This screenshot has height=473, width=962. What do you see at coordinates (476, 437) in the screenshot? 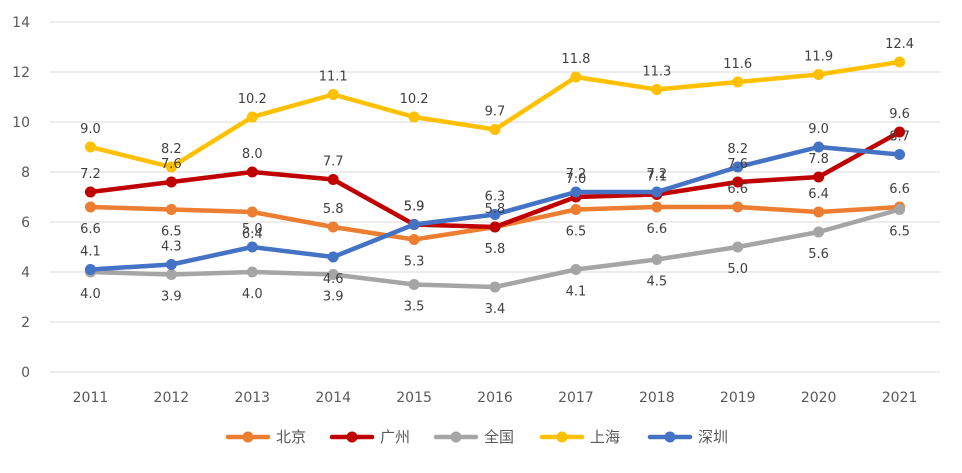
I see `legend: 北京 广州 全国 上海 深圳` at bounding box center [476, 437].